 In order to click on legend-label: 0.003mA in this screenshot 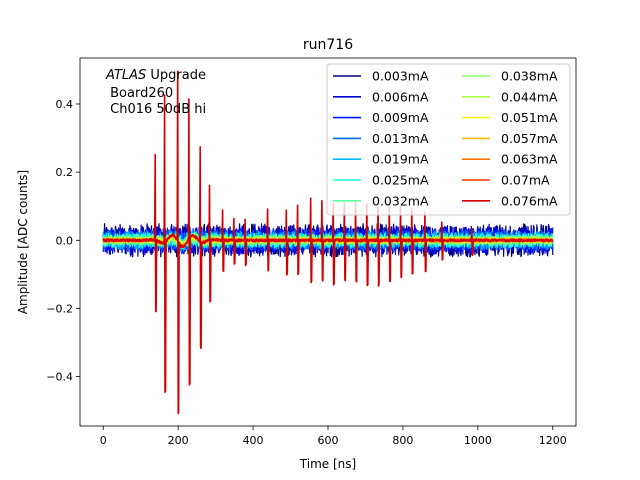, I will do `click(400, 76)`.